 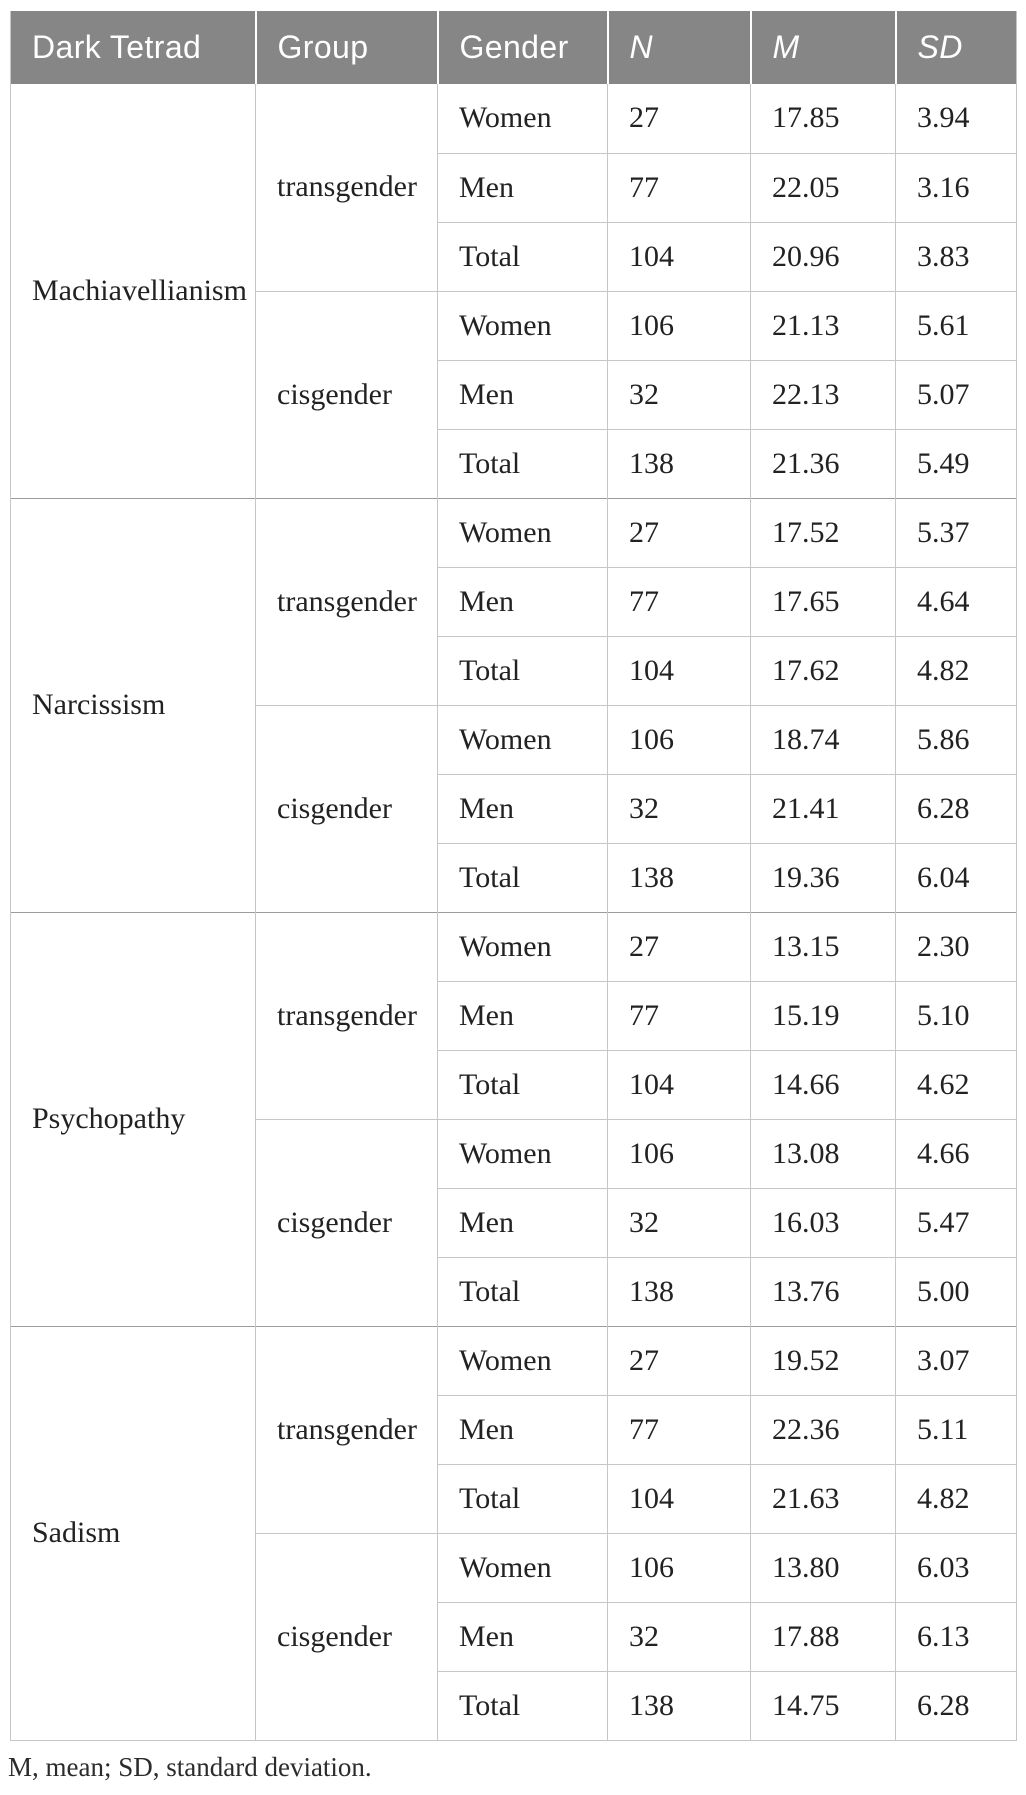 I want to click on trait-cell: Psychopathy, so click(x=133, y=1118).